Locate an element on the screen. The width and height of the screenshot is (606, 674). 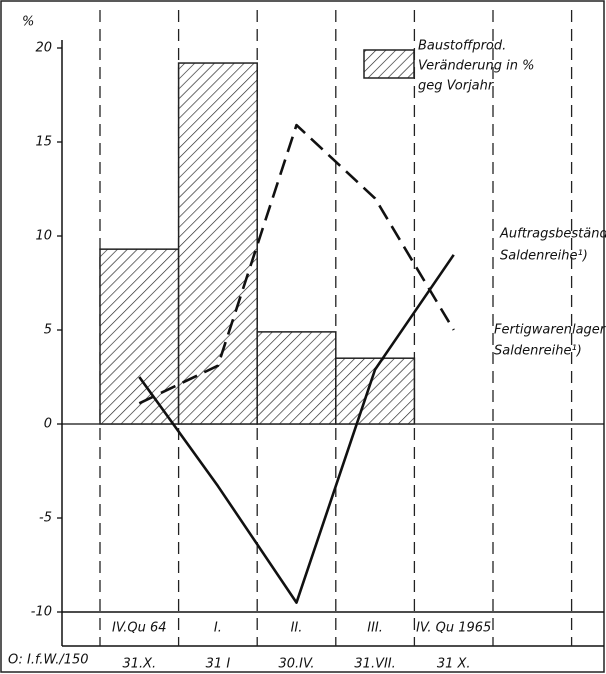
legend-label: Baustoffprod. is located at coordinates (462, 46).